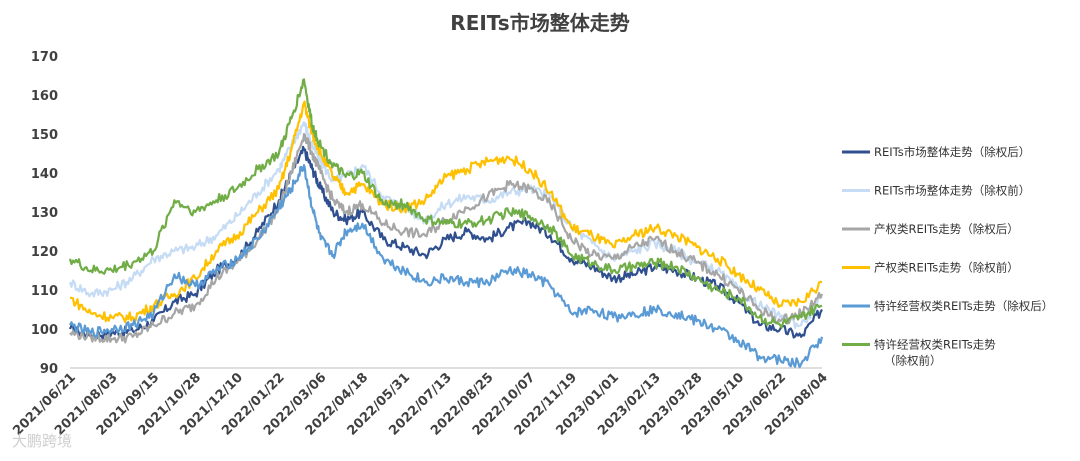 The image size is (1080, 461). Describe the element at coordinates (49, 369) in the screenshot. I see `y-tick-label: 90` at that location.